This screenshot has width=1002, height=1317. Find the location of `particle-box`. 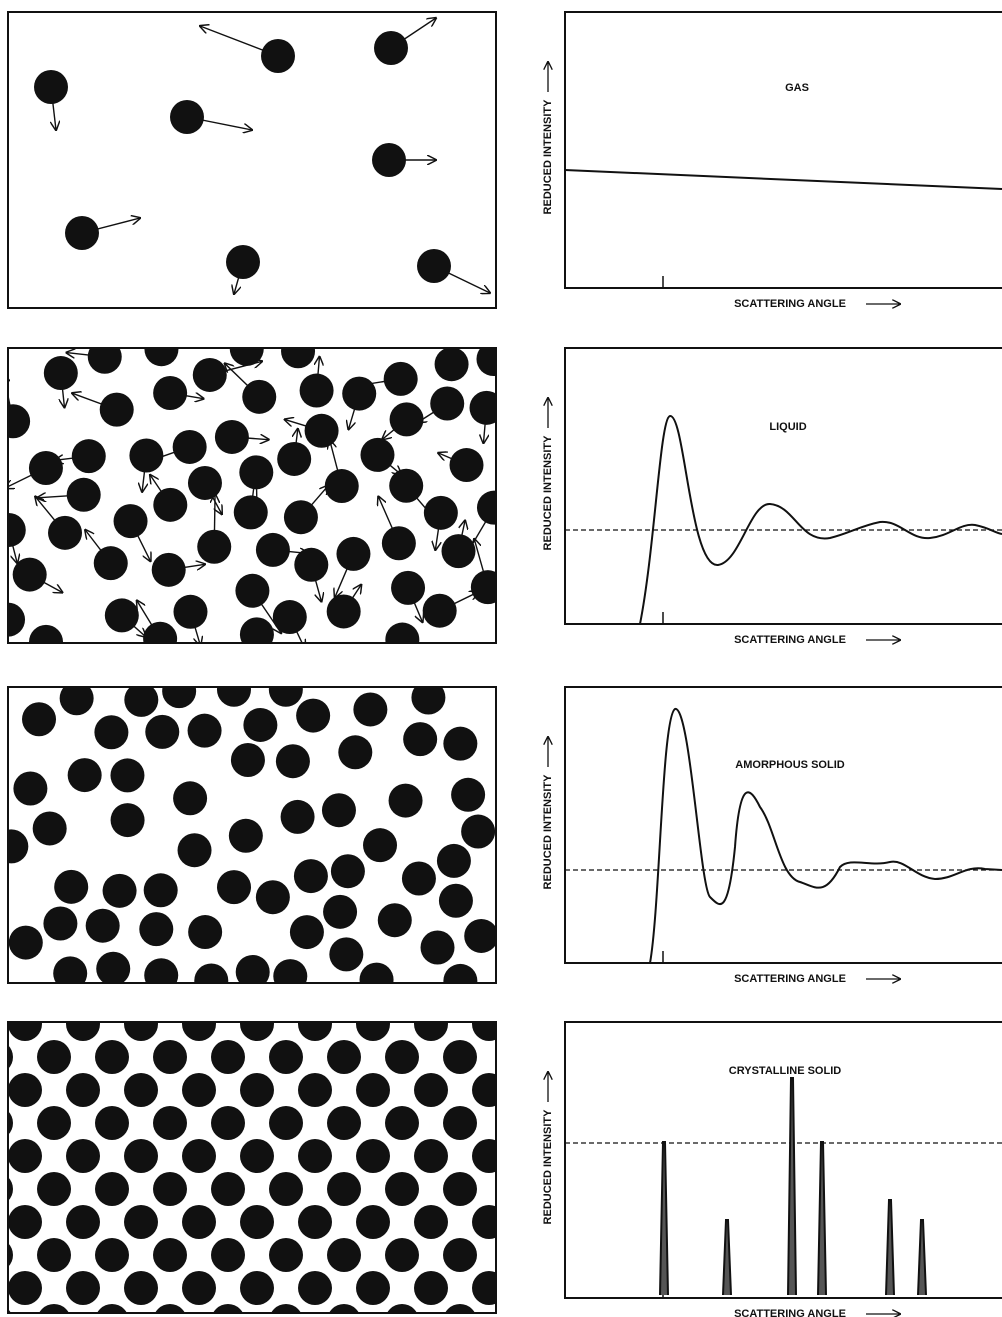

particle-box is located at coordinates (252, 835).